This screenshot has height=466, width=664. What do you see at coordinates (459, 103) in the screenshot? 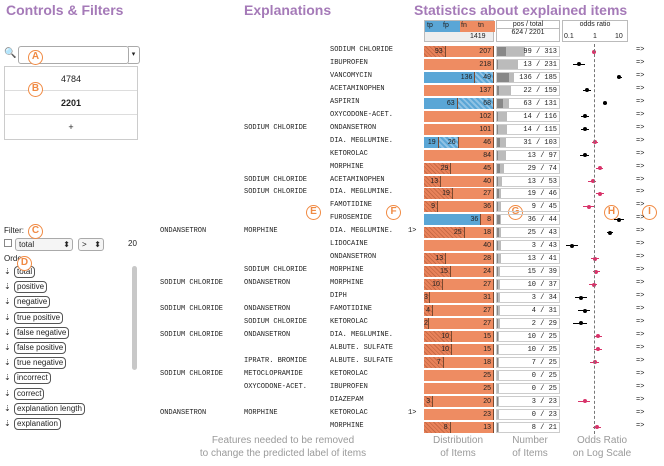
I see `distribution-bar: 63 68` at bounding box center [459, 103].